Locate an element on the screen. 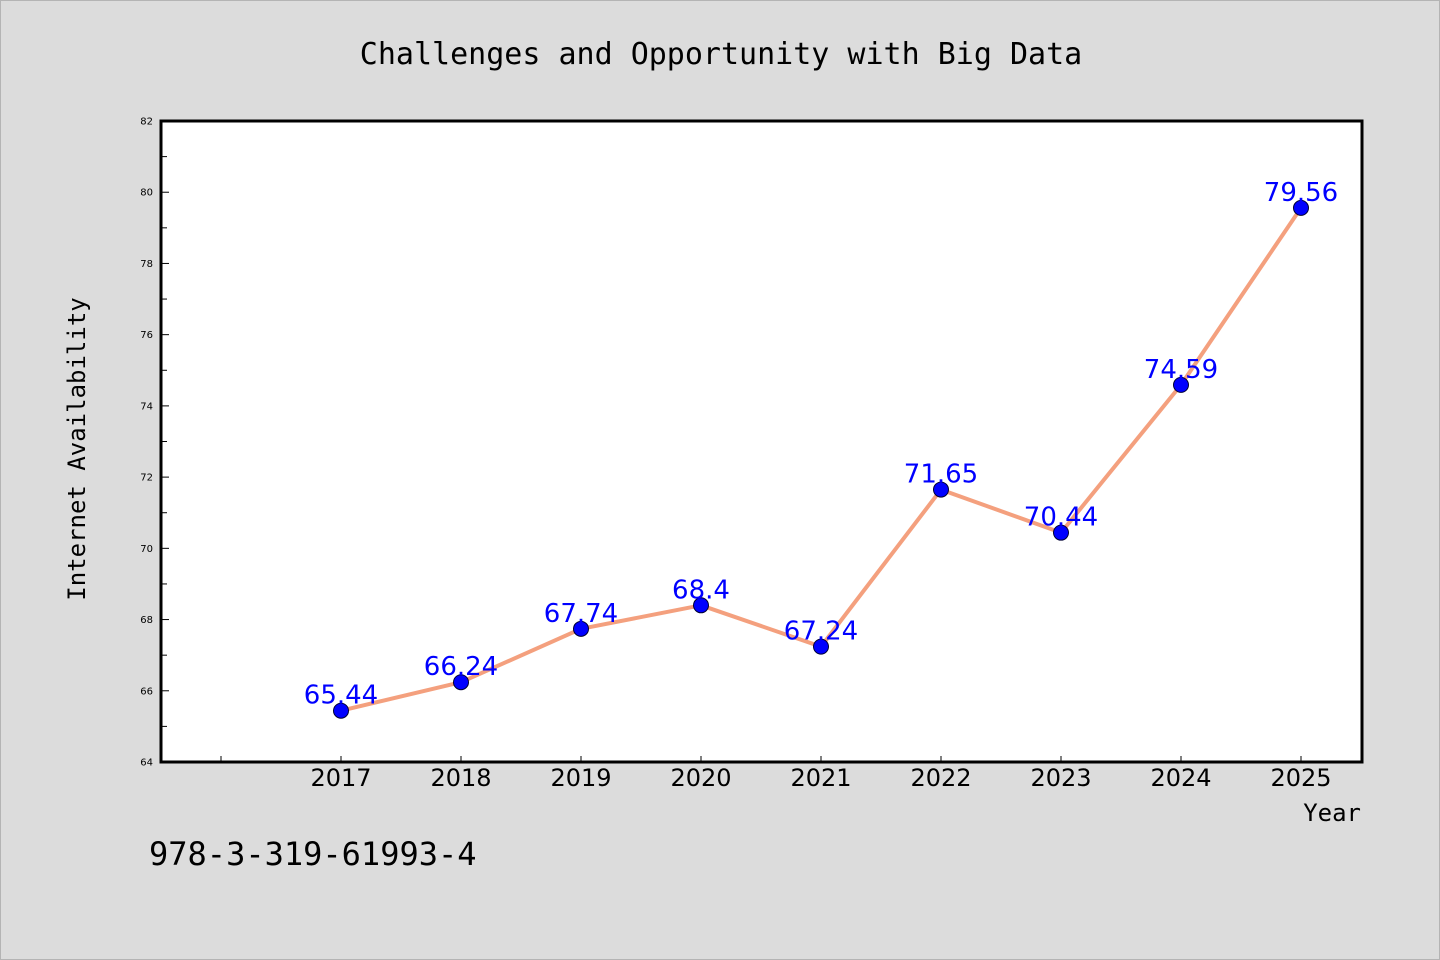 This screenshot has height=960, width=1440. x-tick-label: 2020 is located at coordinates (700, 778).